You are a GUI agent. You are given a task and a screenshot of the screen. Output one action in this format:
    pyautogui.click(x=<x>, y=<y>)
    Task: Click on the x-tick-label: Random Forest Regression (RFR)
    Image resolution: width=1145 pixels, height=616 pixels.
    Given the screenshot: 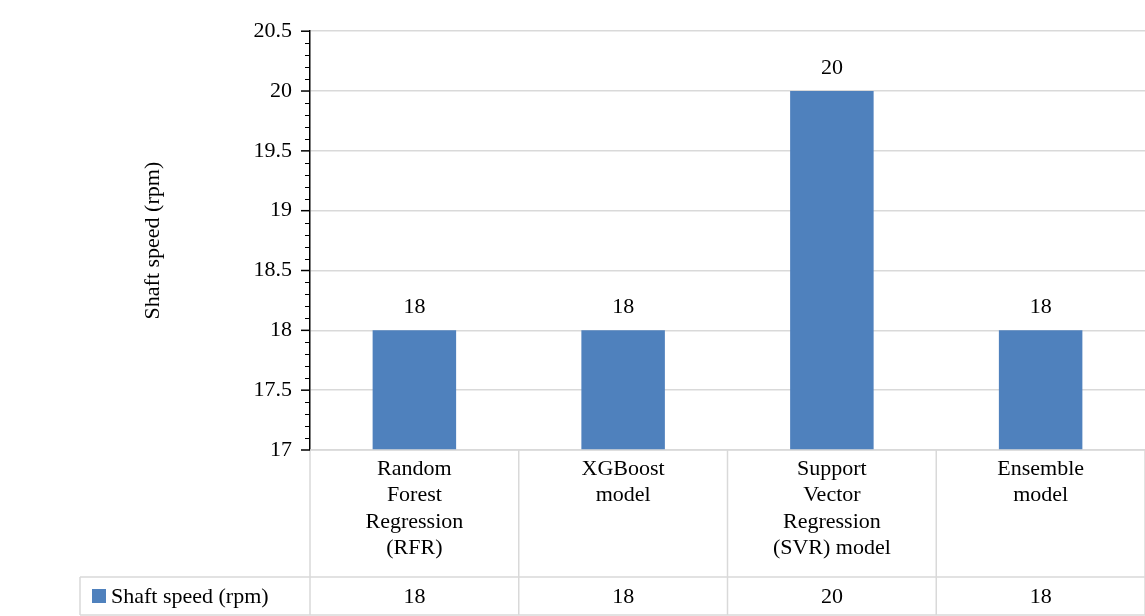 What is the action you would take?
    pyautogui.click(x=414, y=507)
    